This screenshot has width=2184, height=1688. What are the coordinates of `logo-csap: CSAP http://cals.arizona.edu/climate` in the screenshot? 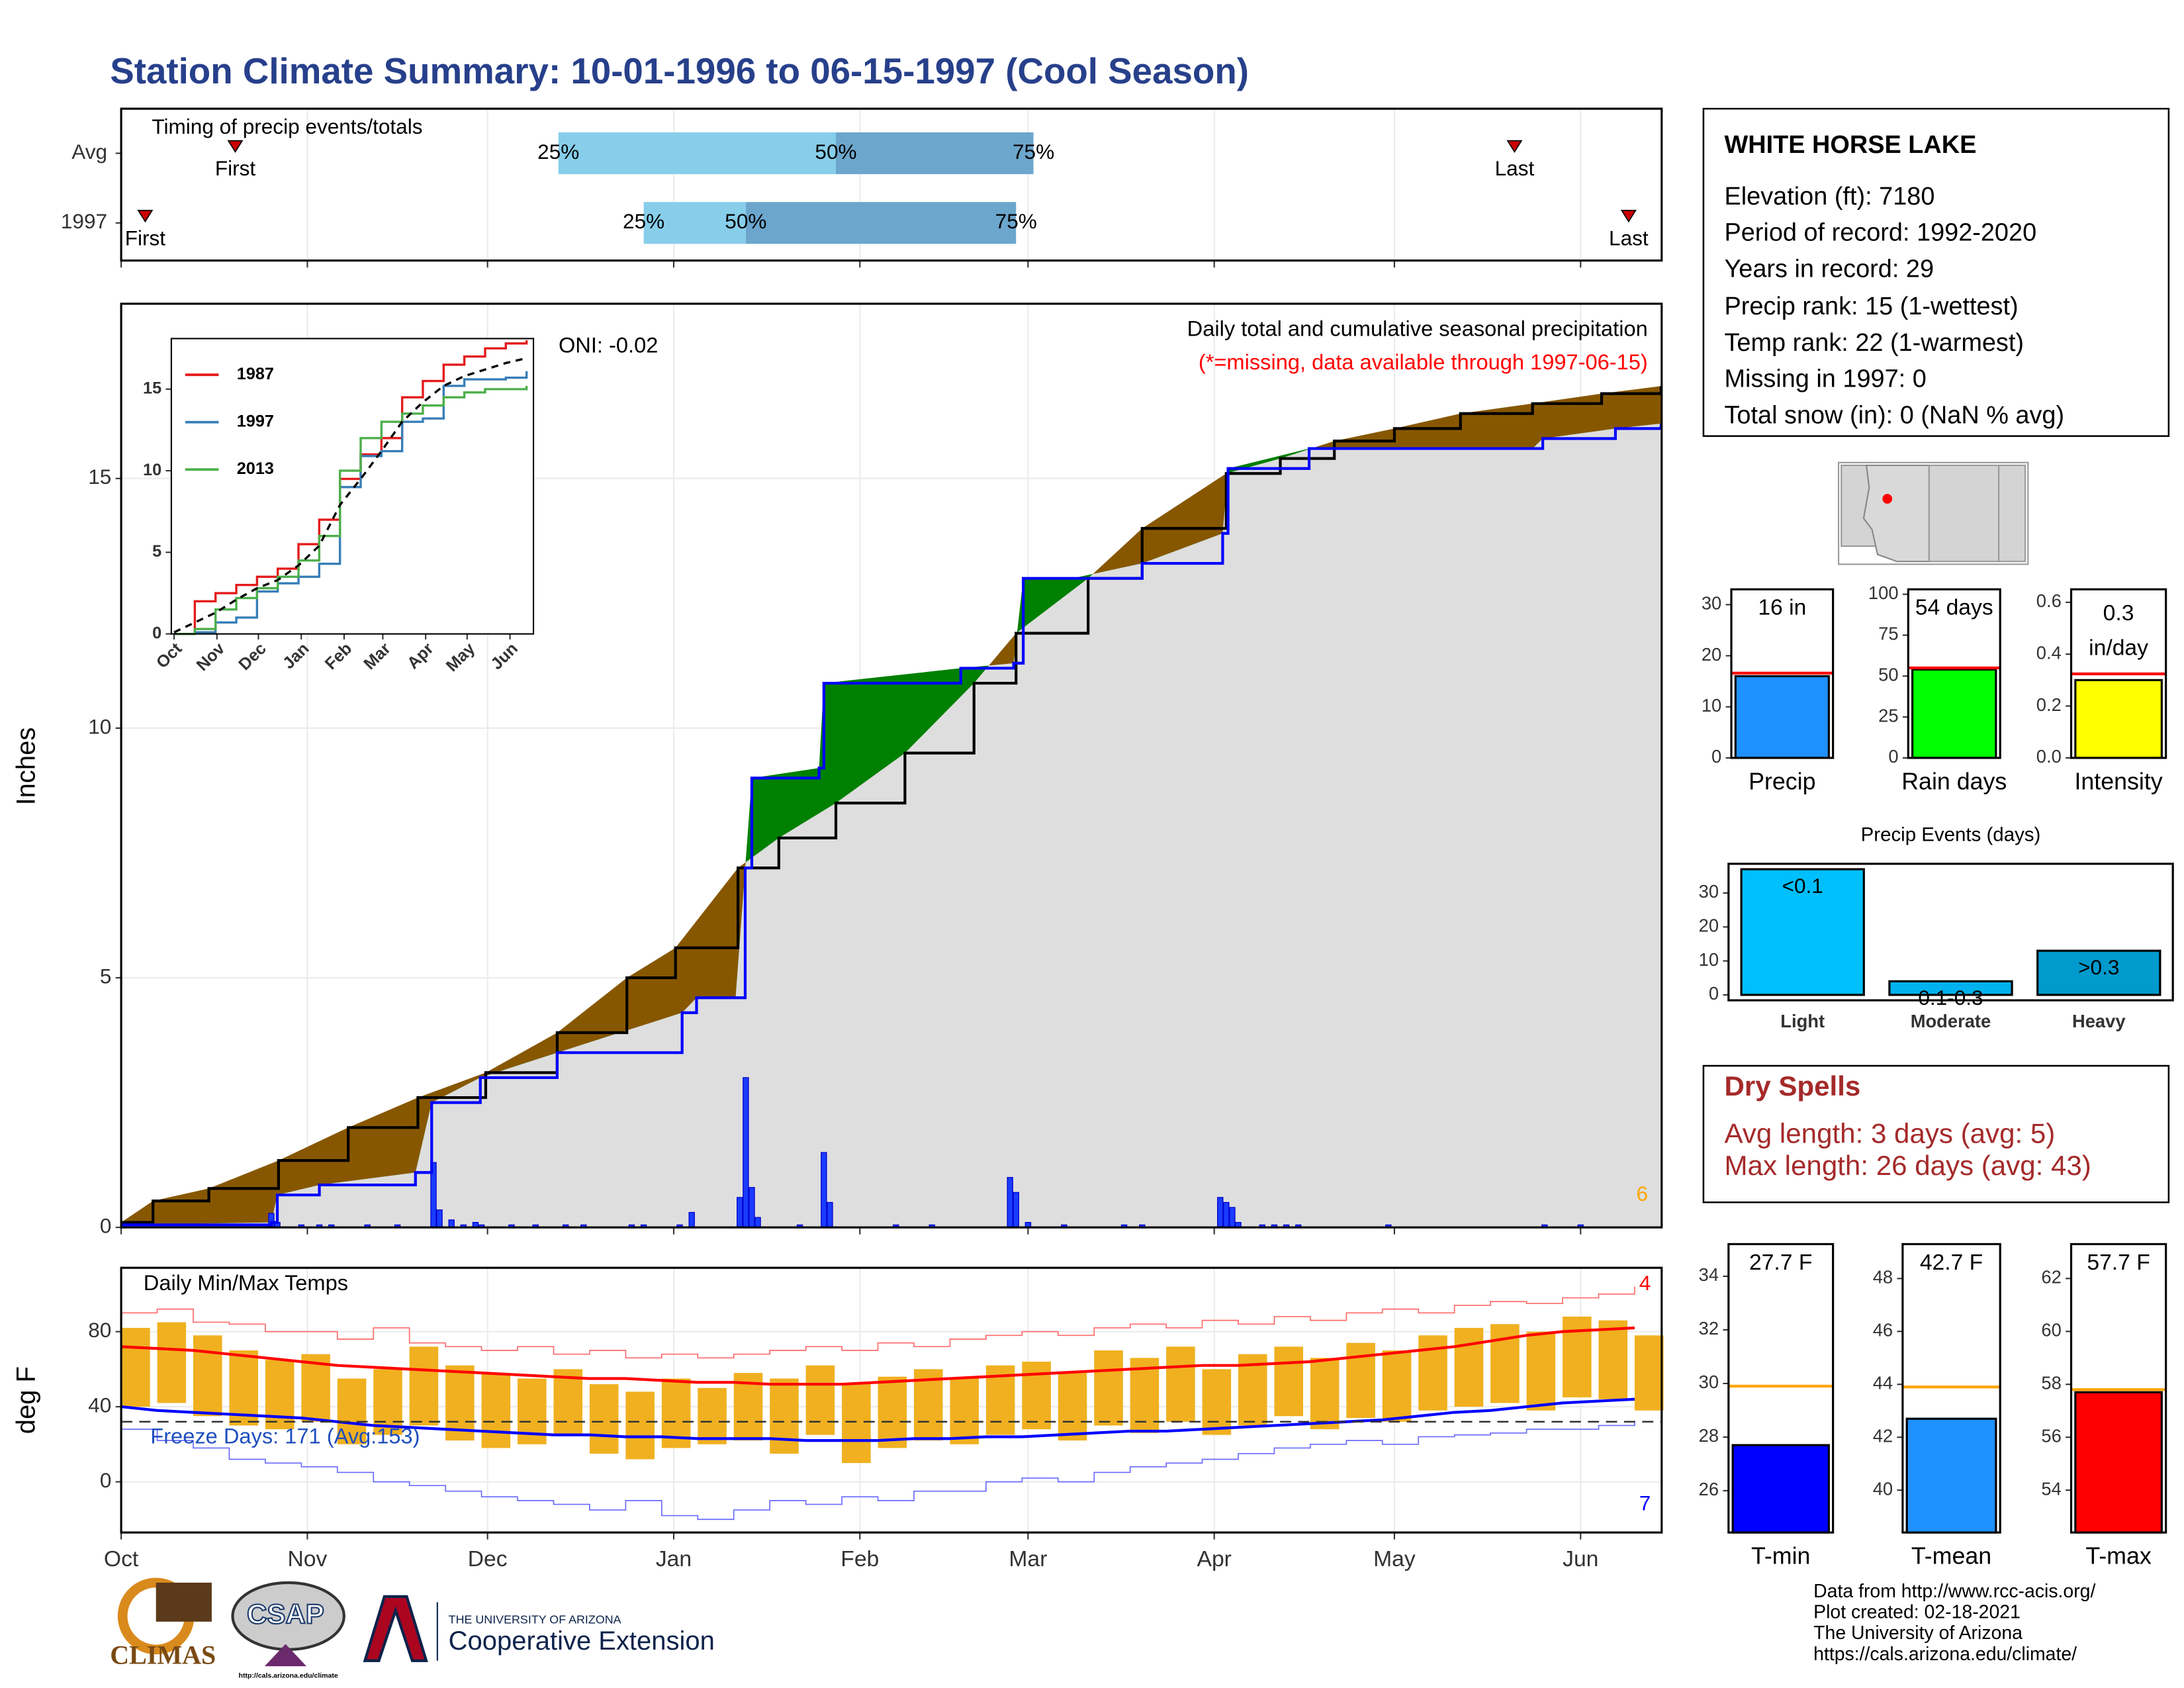 It's located at (288, 1630).